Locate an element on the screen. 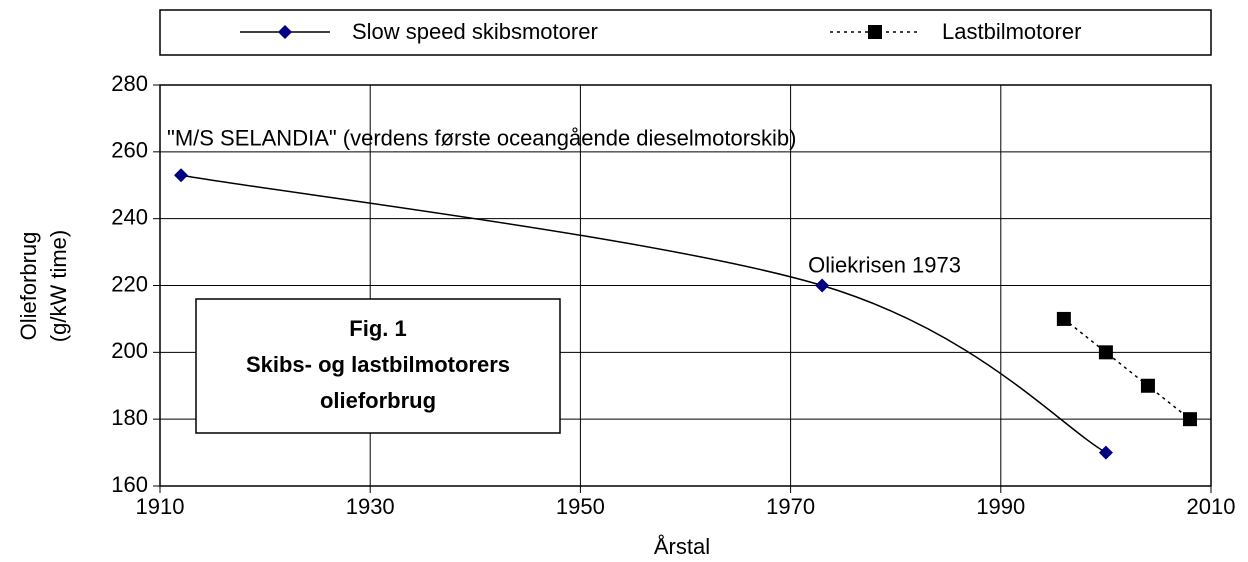 Image resolution: width=1248 pixels, height=562 pixels. legend-label: Lastbilmotorer is located at coordinates (1011, 31).